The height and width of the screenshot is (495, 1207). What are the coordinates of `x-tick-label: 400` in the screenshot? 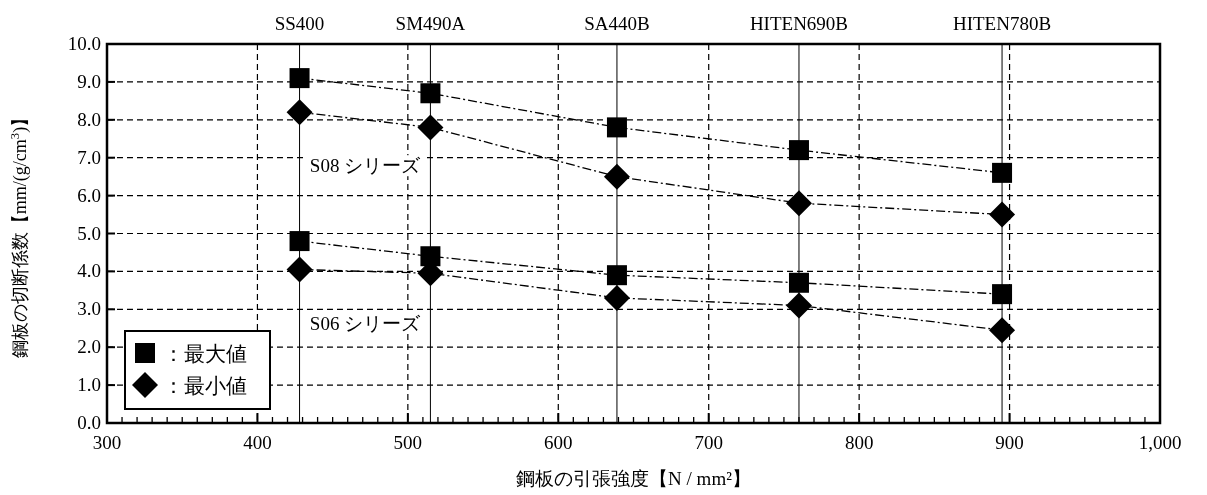 It's located at (257, 442).